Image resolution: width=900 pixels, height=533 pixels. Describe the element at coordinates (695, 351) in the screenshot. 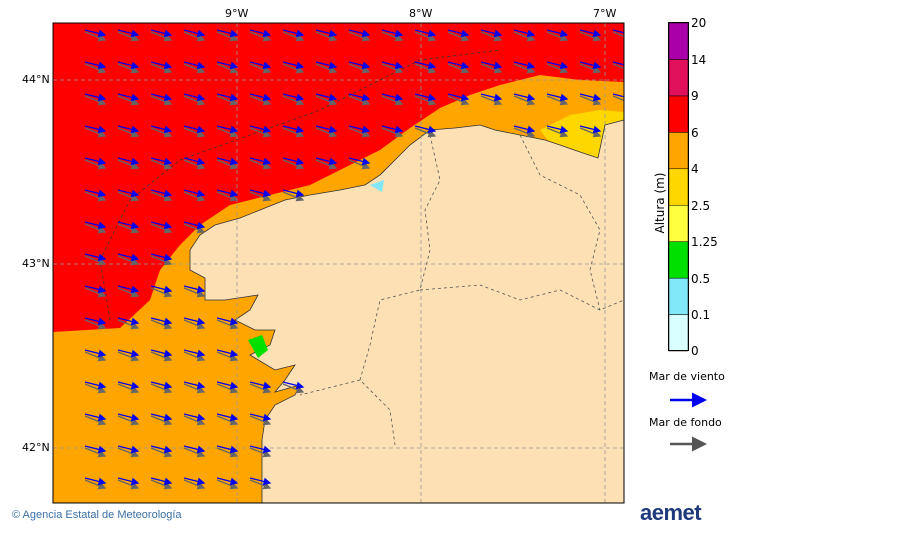

I see `colorbar-label-0: 0` at that location.